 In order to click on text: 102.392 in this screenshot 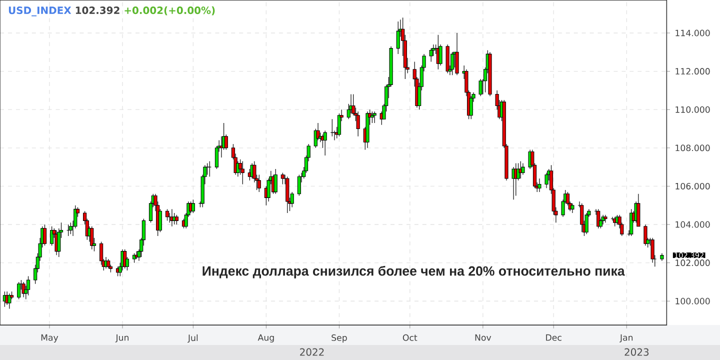, I will do `click(98, 10)`.